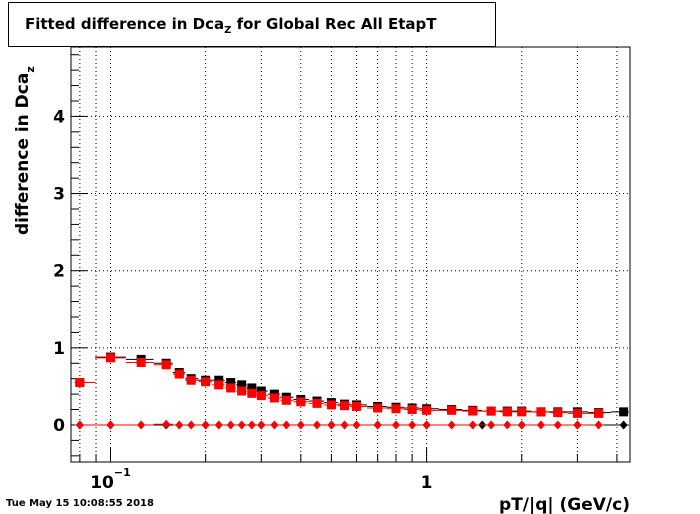  Describe the element at coordinates (59, 426) in the screenshot. I see `y-tick-label: 0` at that location.